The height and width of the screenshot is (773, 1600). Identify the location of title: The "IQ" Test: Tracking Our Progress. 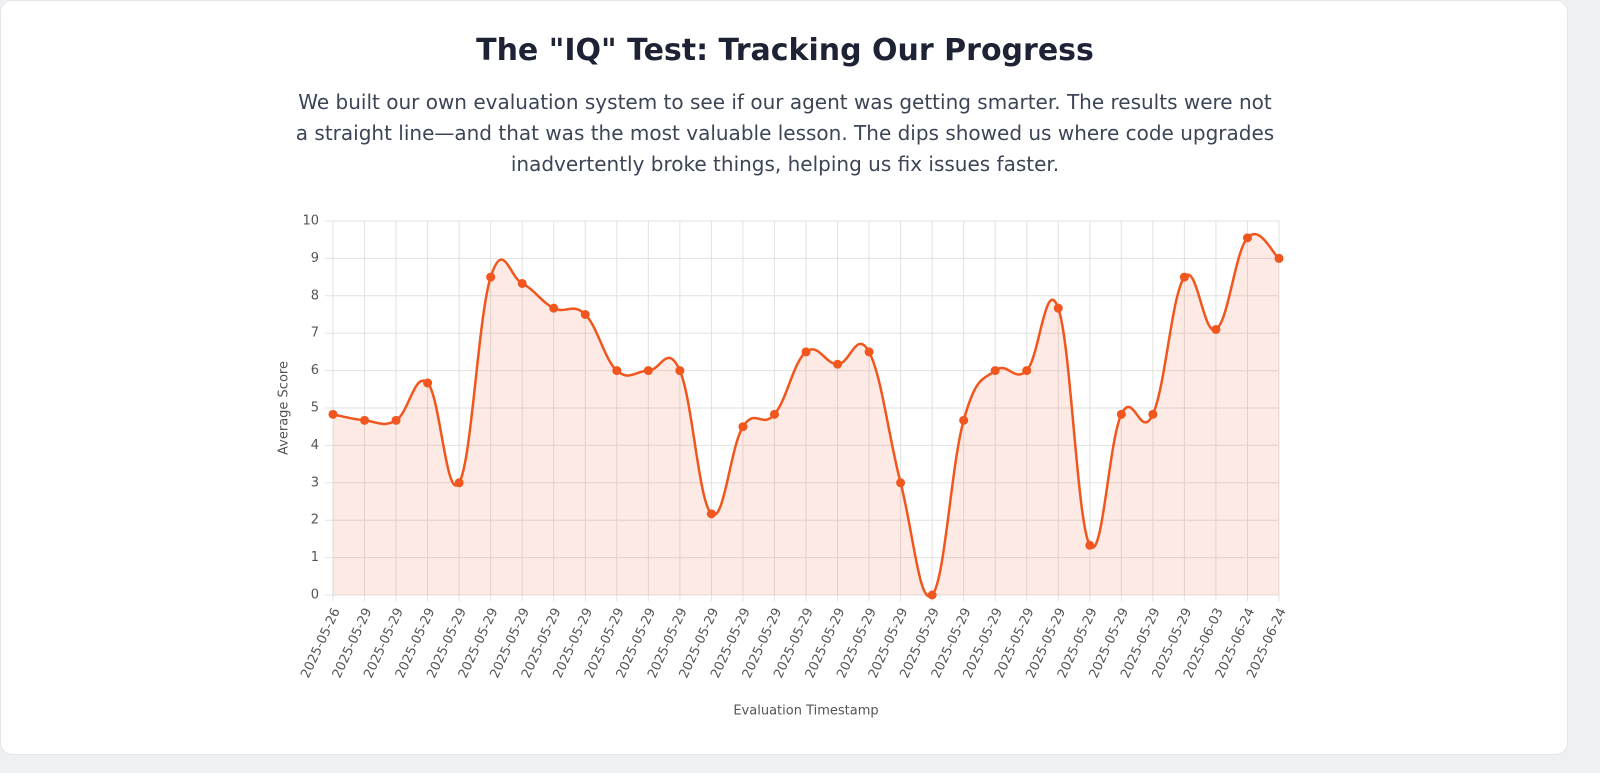
(785, 50).